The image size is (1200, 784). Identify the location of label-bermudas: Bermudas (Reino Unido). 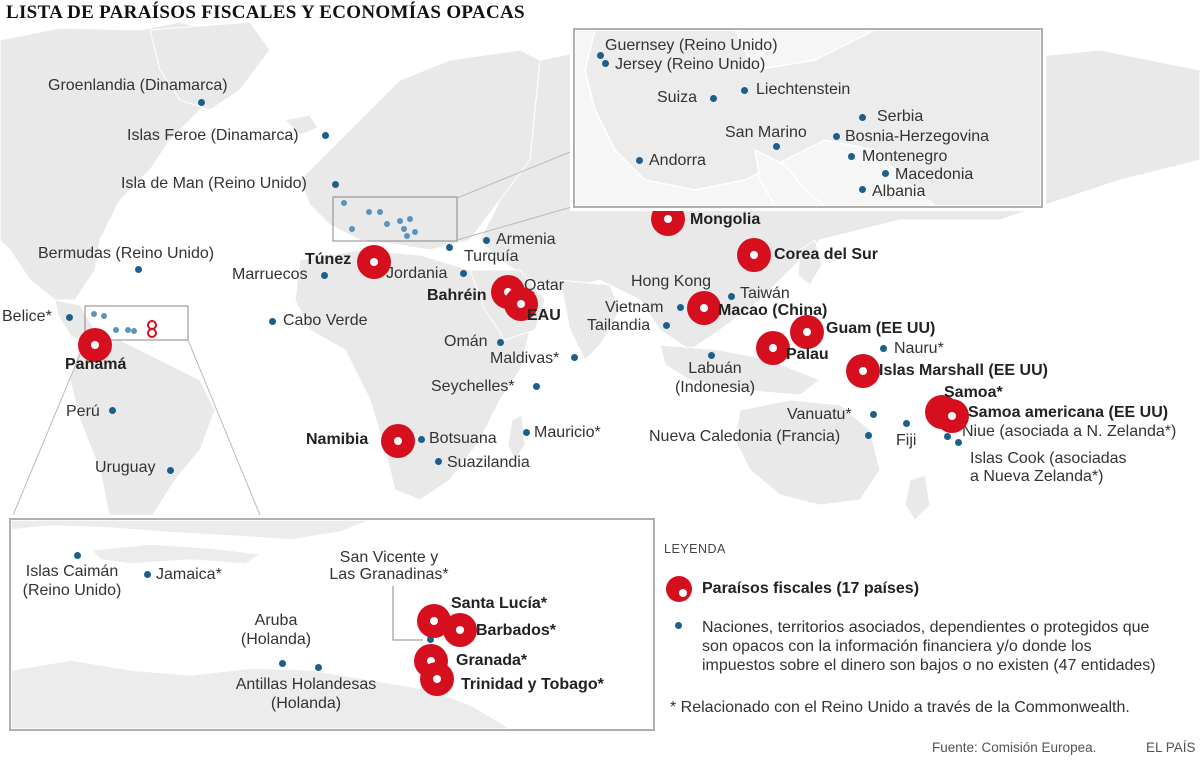
(126, 253).